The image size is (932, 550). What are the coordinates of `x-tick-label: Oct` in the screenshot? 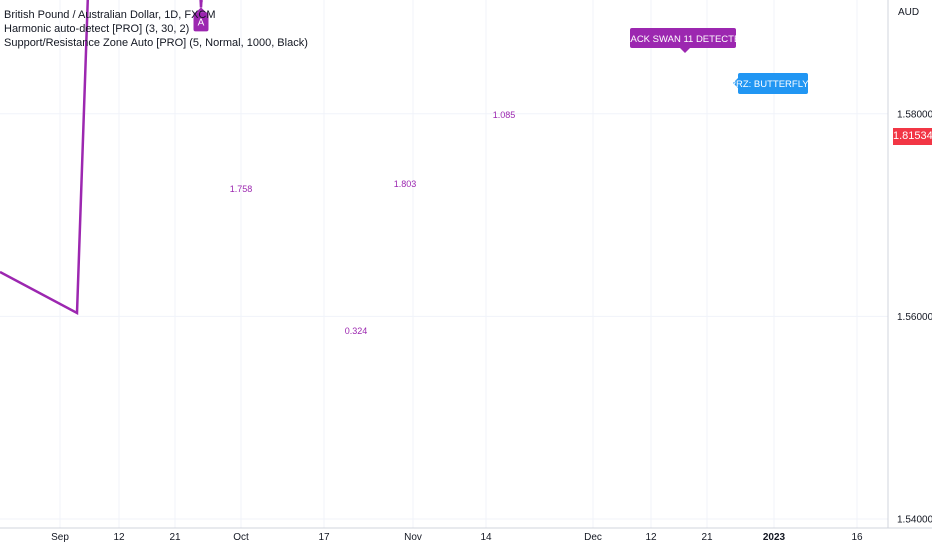 It's located at (241, 537).